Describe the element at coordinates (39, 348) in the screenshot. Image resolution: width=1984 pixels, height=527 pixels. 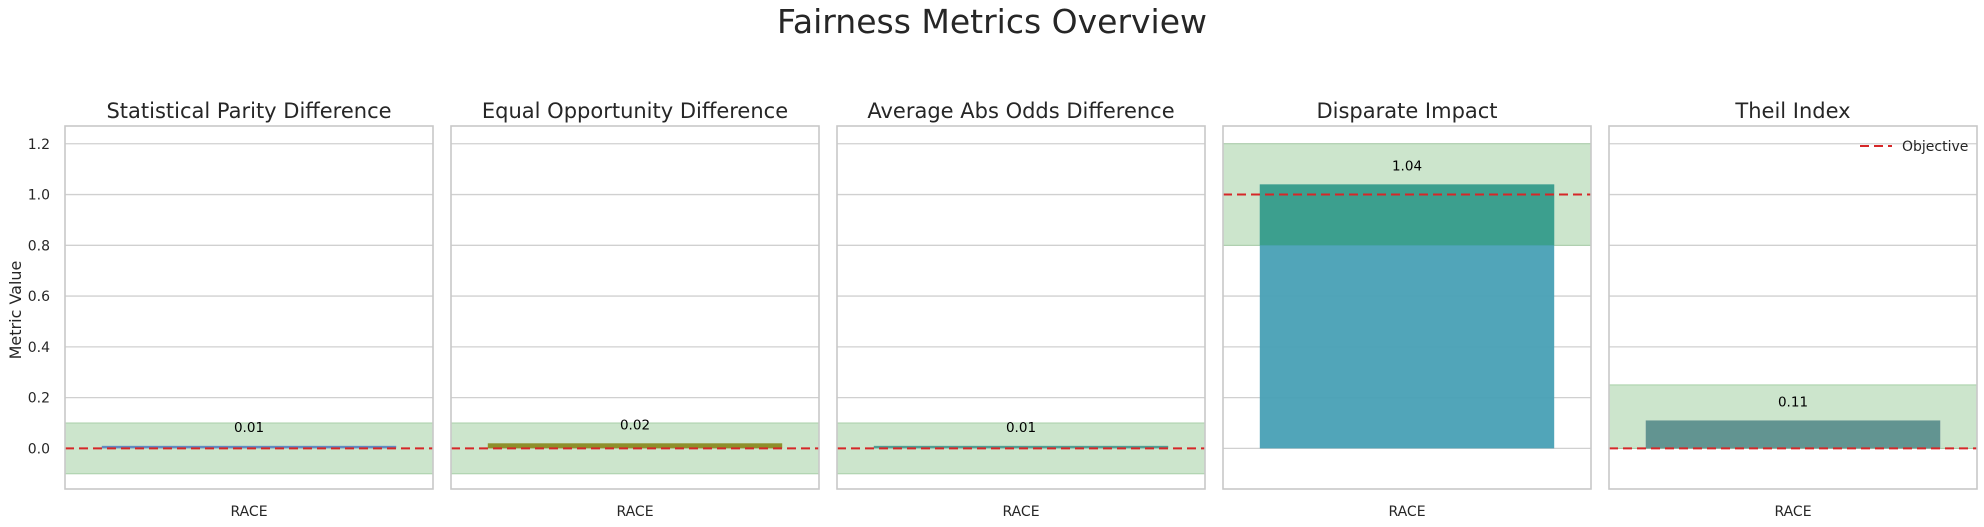
I see `y-tick-label: 0.4` at that location.